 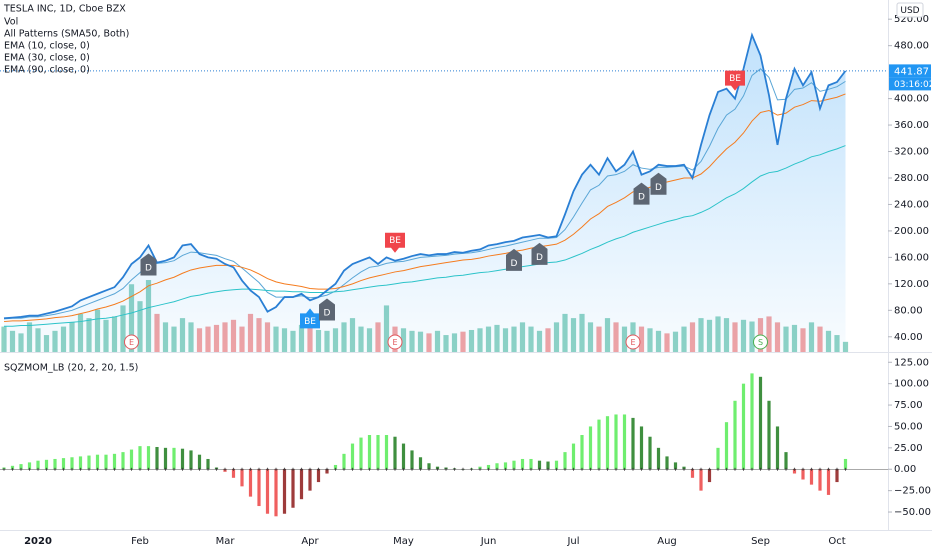 What do you see at coordinates (911, 19) in the screenshot?
I see `y-tick-label: 520.00` at bounding box center [911, 19].